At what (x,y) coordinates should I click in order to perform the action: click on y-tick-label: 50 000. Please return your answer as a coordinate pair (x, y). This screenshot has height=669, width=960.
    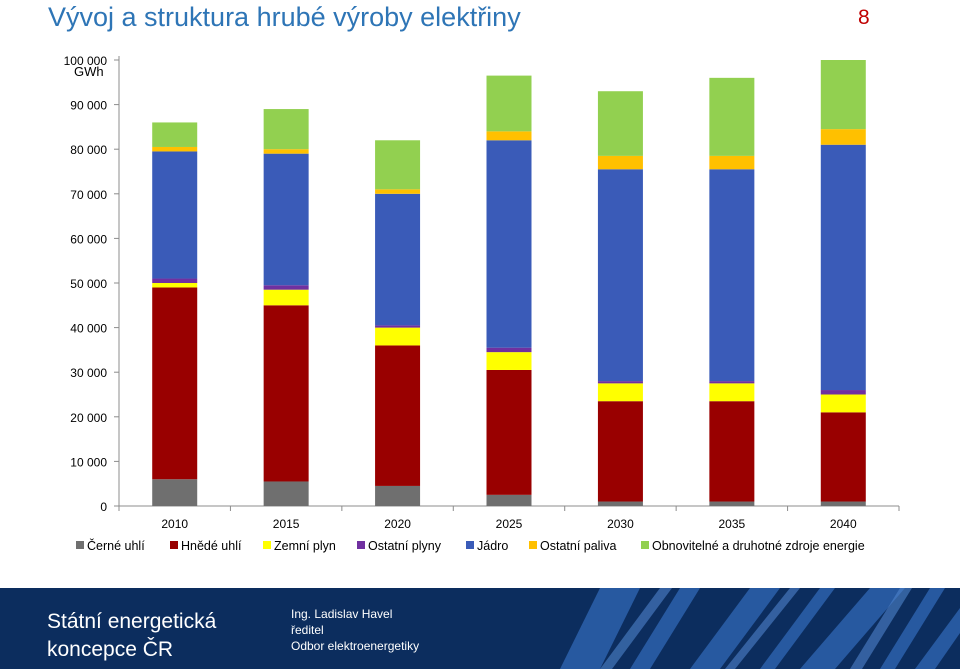
    Looking at the image, I should click on (88, 284).